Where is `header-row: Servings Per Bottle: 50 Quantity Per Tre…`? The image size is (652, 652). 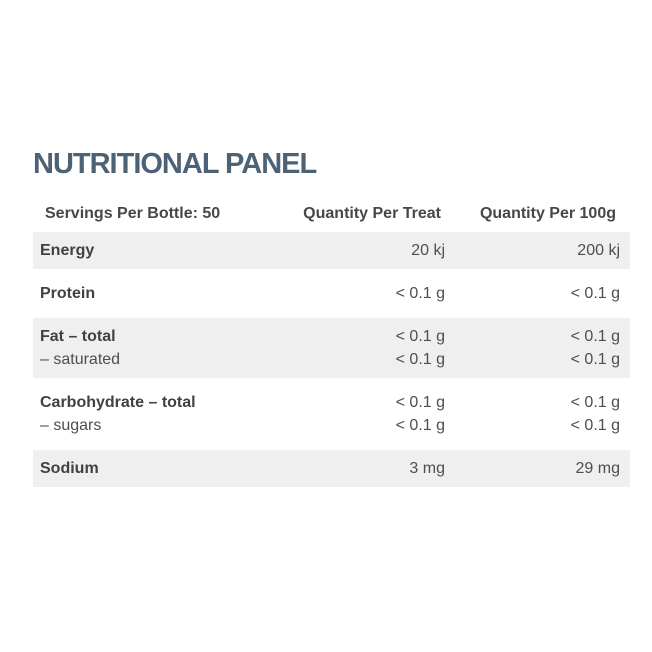
header-row: Servings Per Bottle: 50 Quantity Per Tre… is located at coordinates (331, 215).